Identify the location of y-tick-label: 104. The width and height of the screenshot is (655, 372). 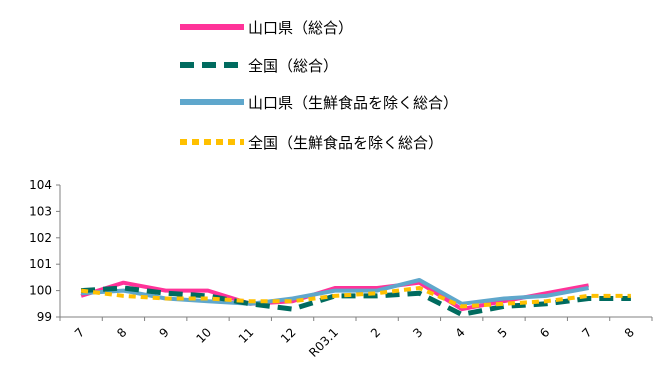
(40, 185).